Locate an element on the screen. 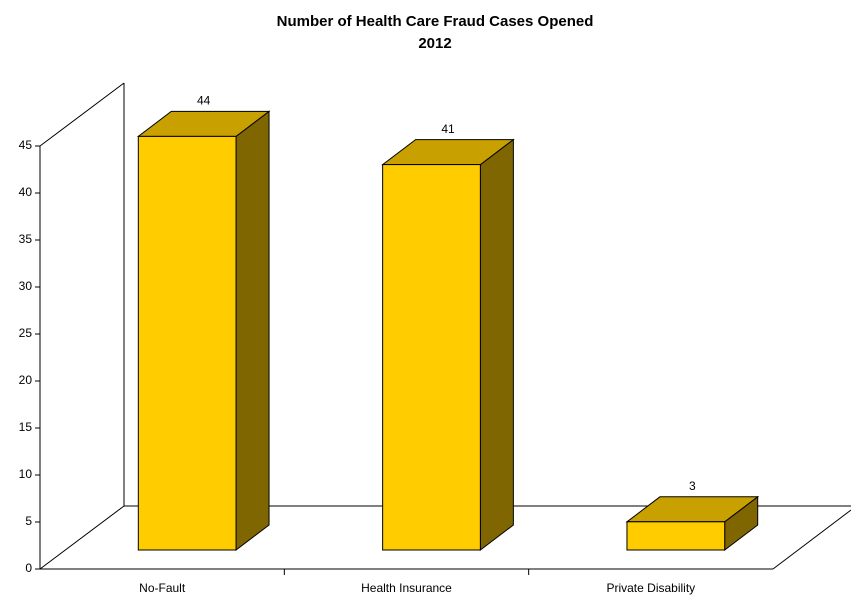  y-tick-label: 40 is located at coordinates (26, 192).